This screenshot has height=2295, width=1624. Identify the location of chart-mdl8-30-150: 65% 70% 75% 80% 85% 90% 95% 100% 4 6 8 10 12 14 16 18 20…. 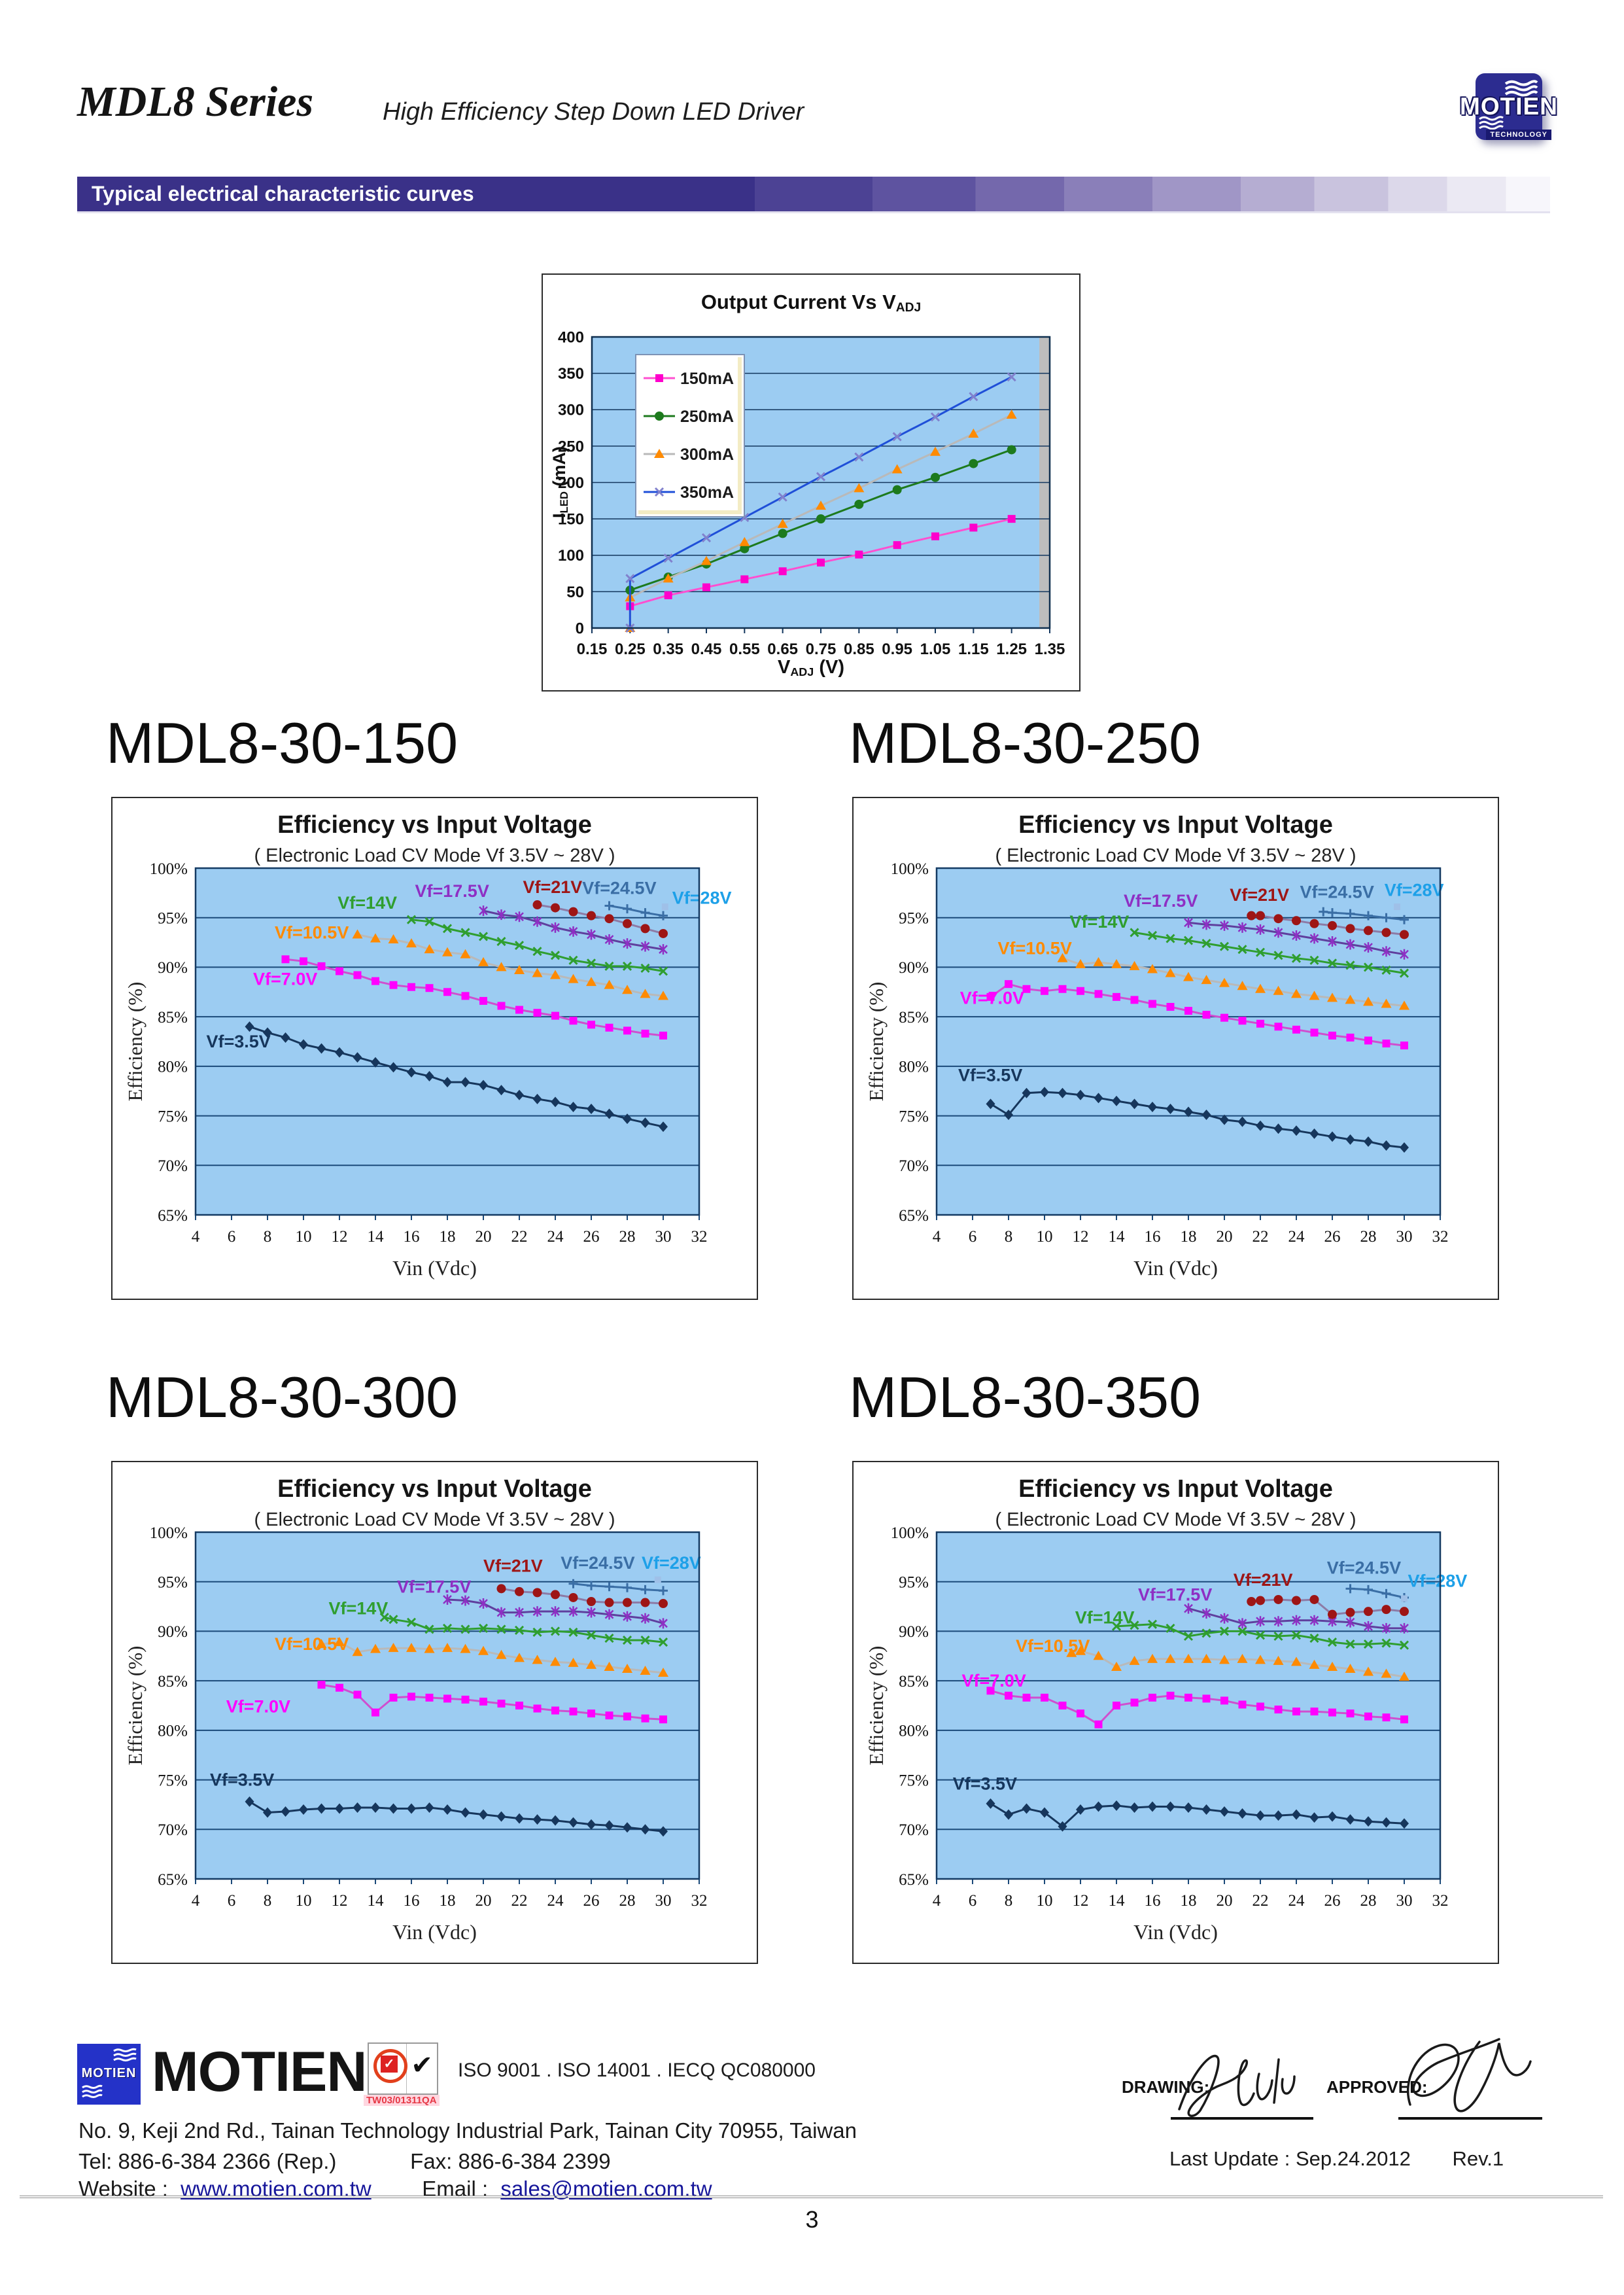
(434, 1048).